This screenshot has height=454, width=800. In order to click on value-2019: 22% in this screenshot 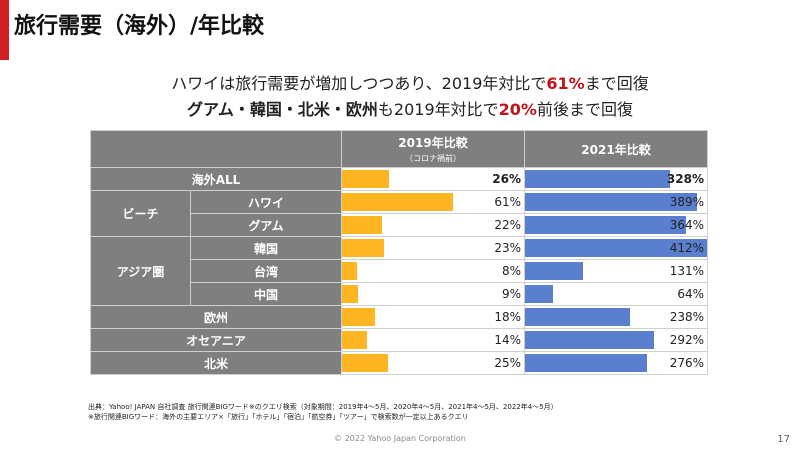, I will do `click(507, 225)`.